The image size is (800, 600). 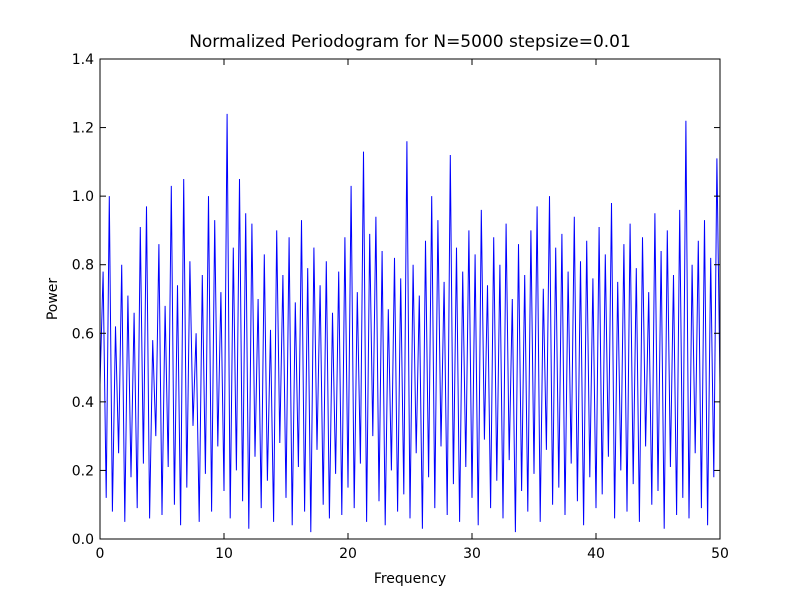 What do you see at coordinates (100, 554) in the screenshot?
I see `x-tick-label: 0` at bounding box center [100, 554].